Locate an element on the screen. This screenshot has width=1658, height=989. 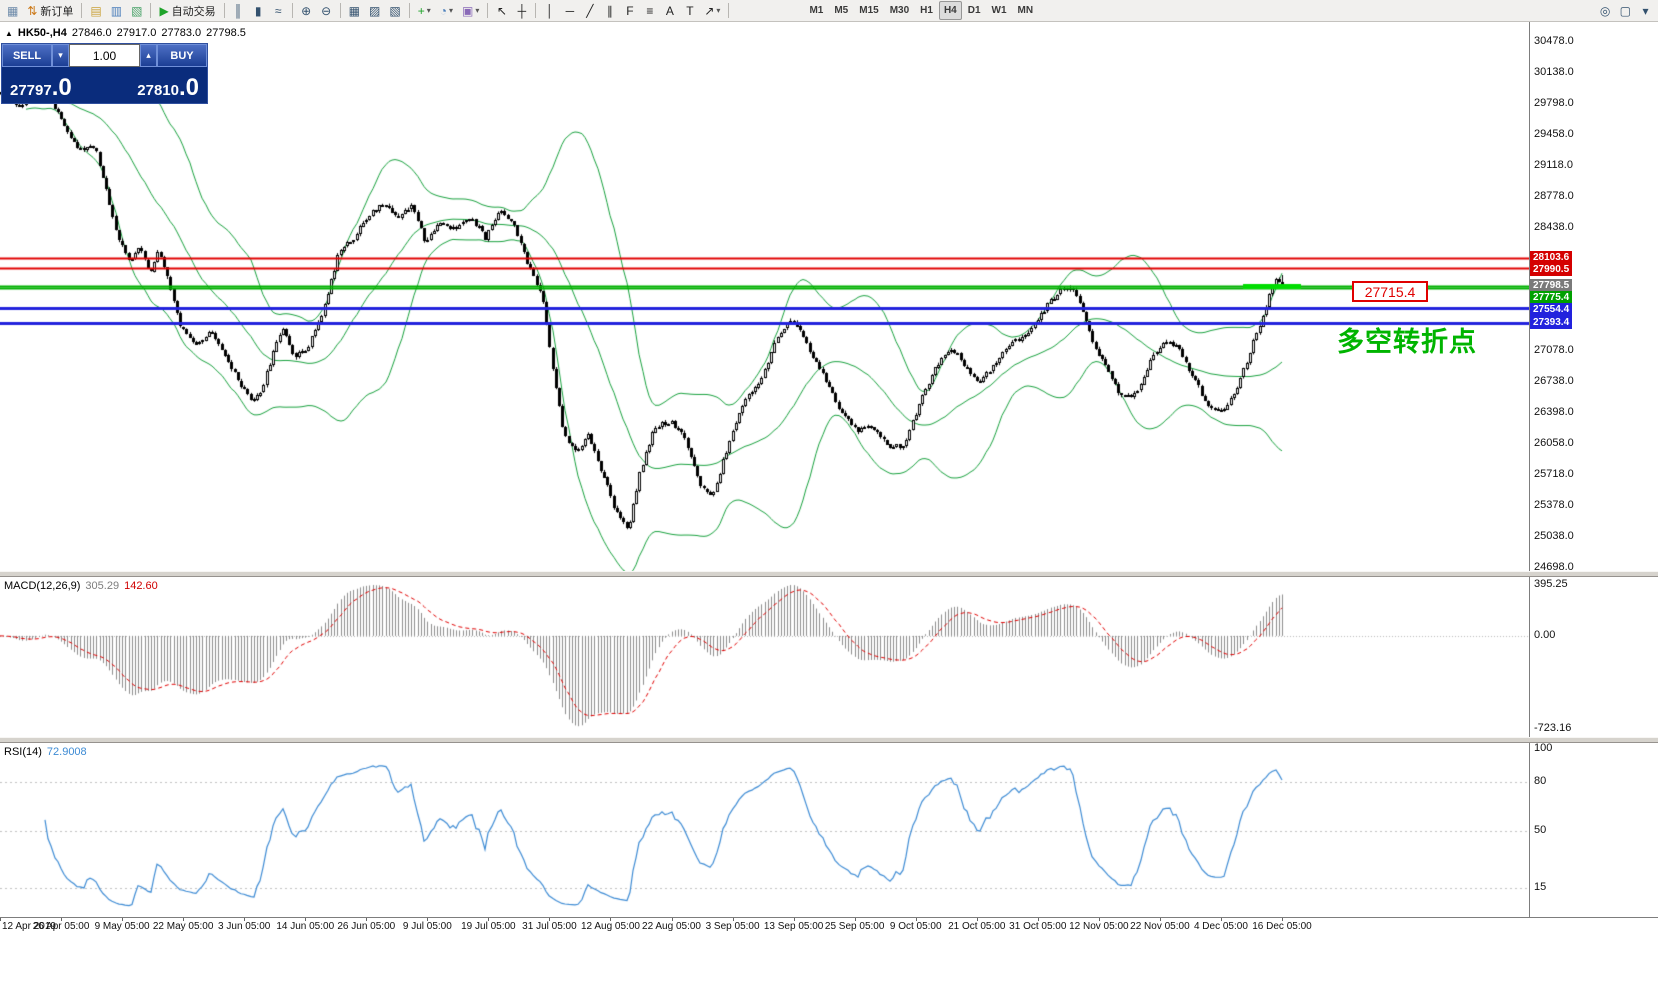
timeframe-m30-label: M30 is located at coordinates (899, 10).